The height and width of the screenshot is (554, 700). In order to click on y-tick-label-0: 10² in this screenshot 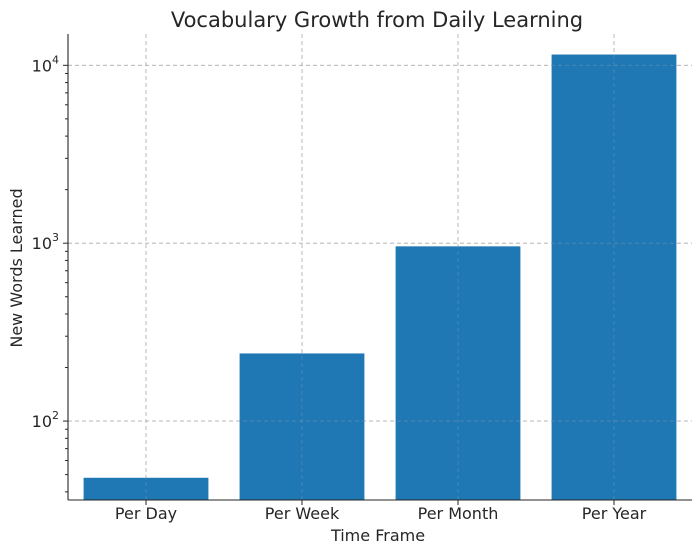, I will do `click(45, 420)`.